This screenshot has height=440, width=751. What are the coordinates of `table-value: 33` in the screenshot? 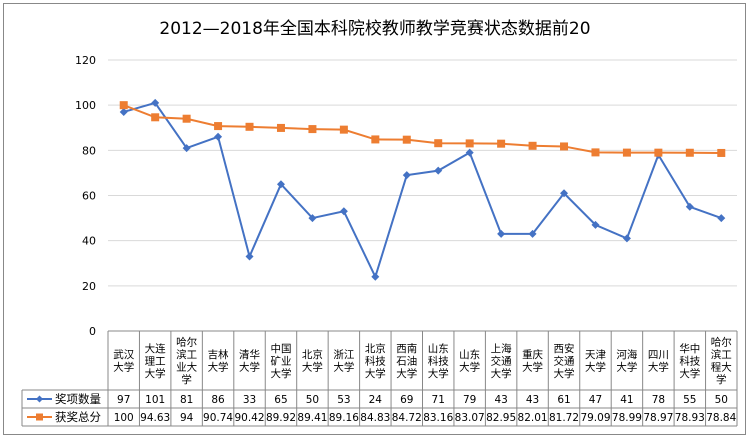 It's located at (249, 400).